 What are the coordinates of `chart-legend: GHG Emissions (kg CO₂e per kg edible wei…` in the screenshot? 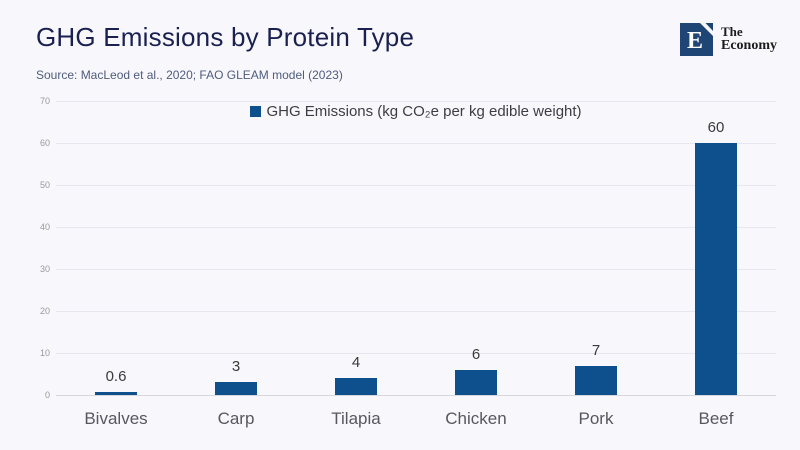 It's located at (416, 111).